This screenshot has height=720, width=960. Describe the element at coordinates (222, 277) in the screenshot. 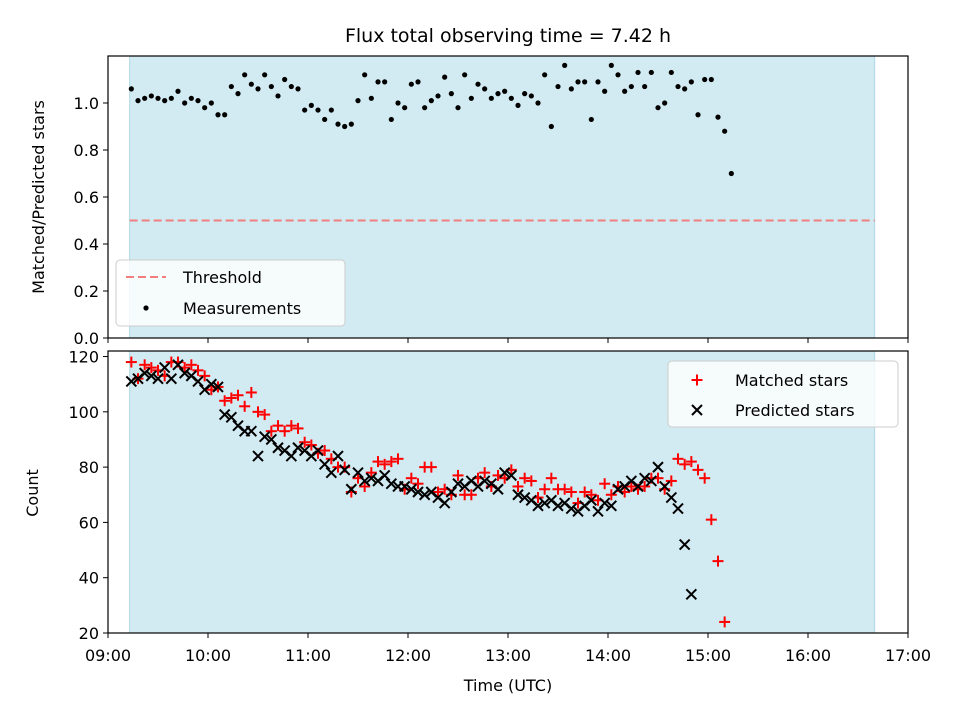

I see `legend-threshold-label: Threshold` at that location.